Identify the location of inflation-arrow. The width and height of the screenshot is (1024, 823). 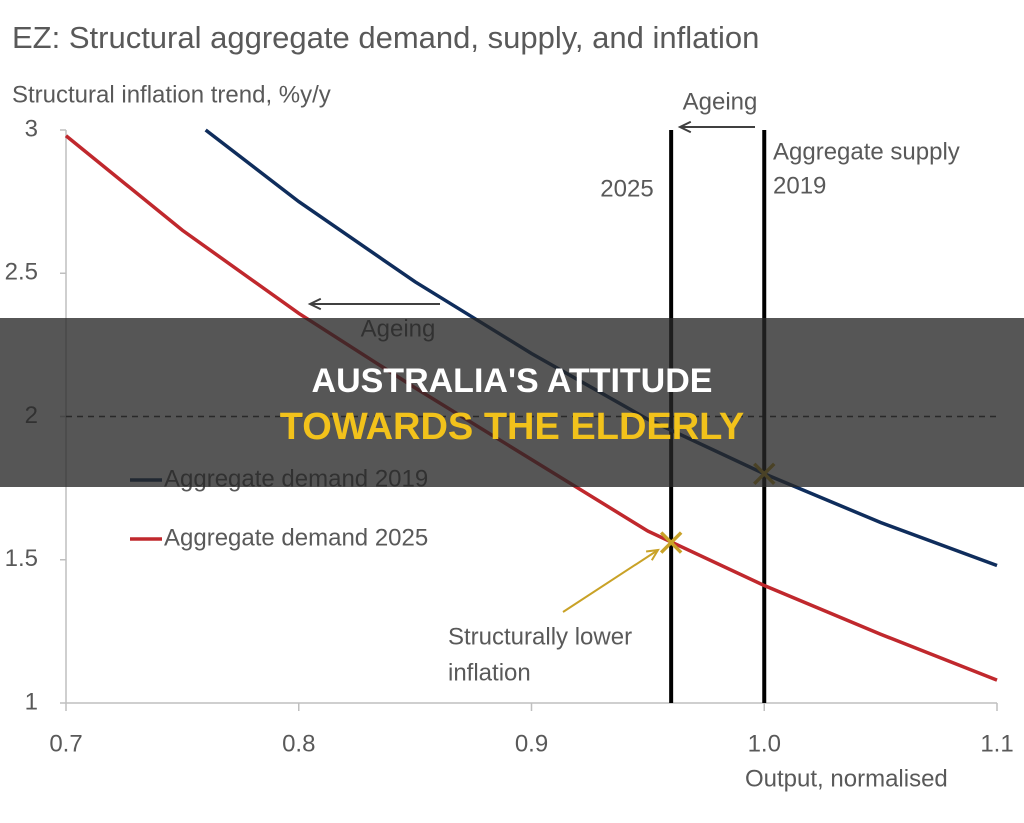
(610, 581).